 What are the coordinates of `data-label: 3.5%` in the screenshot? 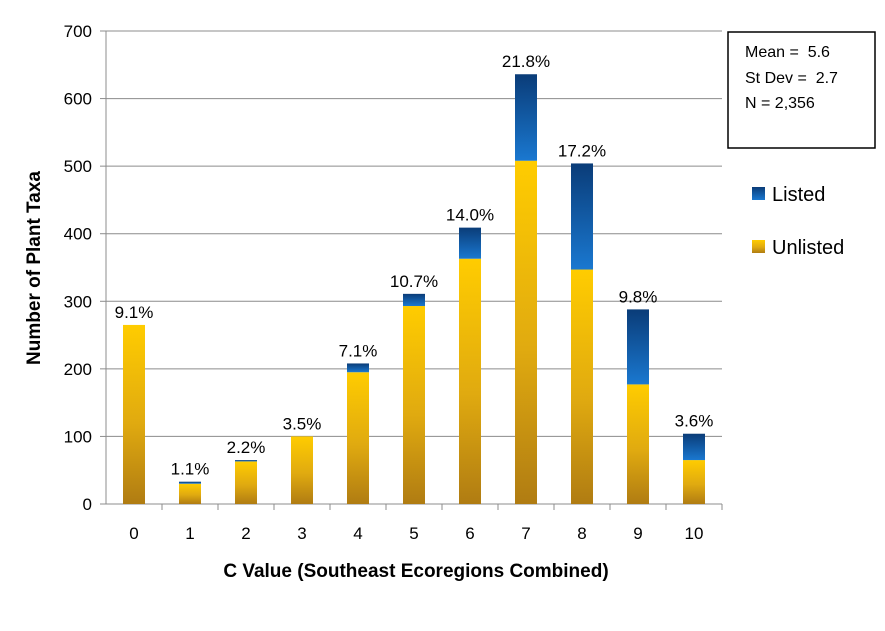 It's located at (302, 423).